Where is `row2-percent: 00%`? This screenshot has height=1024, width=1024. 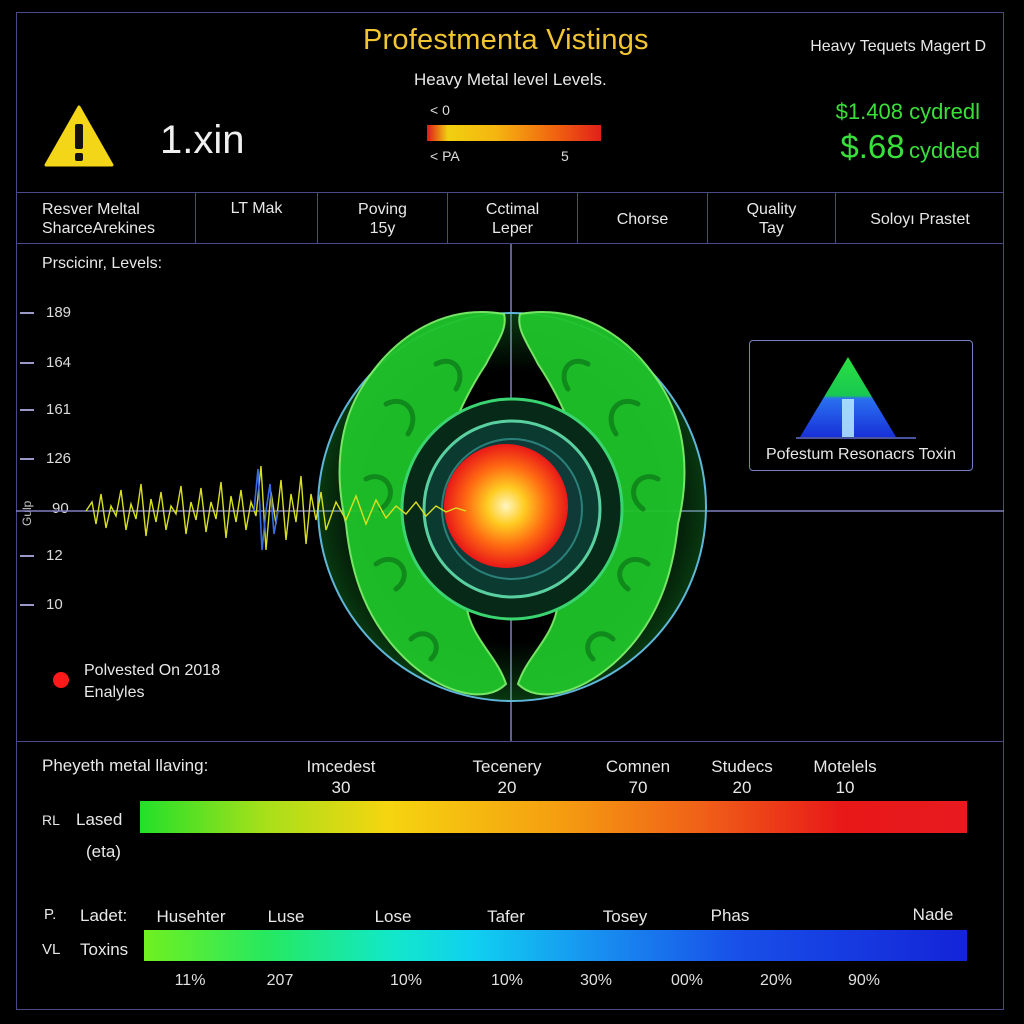 row2-percent: 00% is located at coordinates (687, 980).